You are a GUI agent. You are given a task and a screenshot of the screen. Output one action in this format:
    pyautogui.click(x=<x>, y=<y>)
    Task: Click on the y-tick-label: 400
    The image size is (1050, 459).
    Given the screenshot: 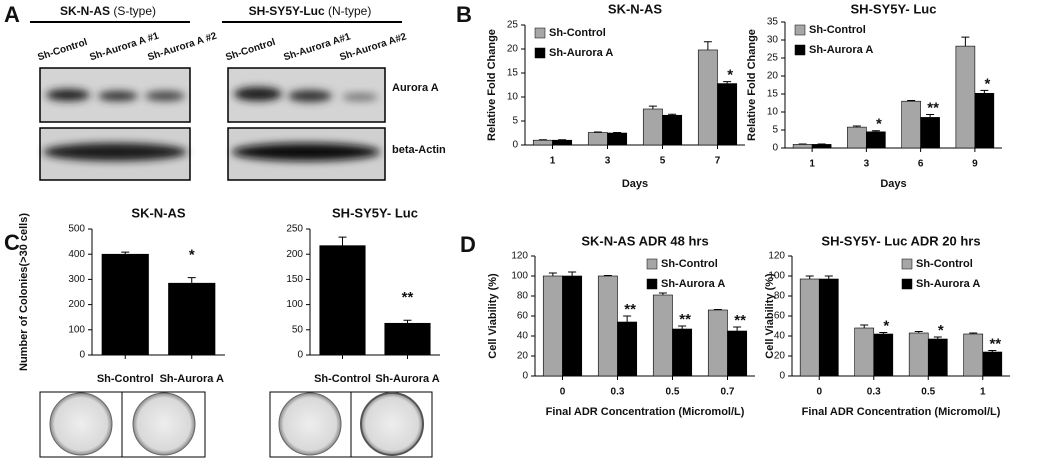 What is the action you would take?
    pyautogui.click(x=76, y=254)
    